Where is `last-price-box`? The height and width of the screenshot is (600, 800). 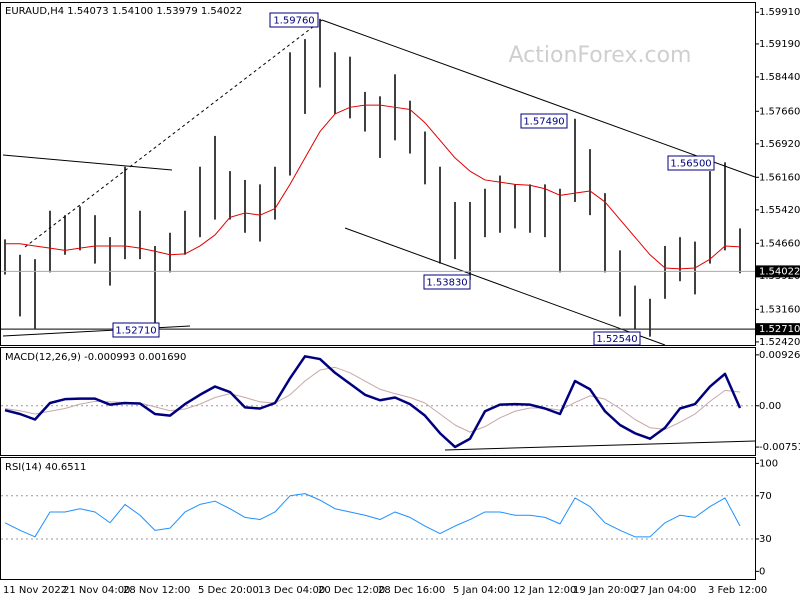
last-price-box is located at coordinates (778, 271).